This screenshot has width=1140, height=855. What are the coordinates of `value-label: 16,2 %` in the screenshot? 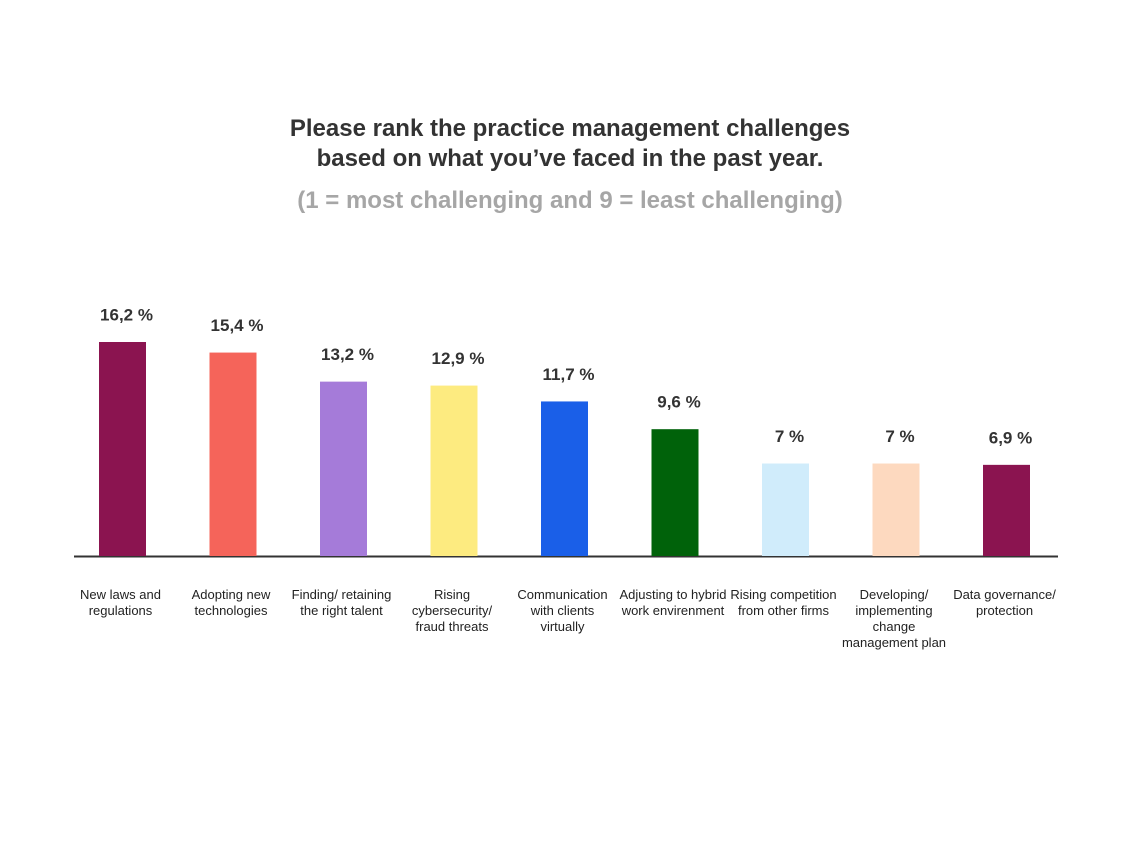 It's located at (126, 314).